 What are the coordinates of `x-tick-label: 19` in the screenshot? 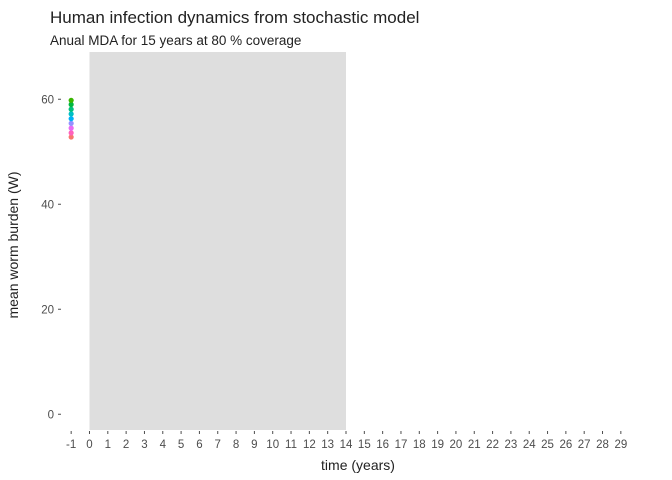 It's located at (437, 445).